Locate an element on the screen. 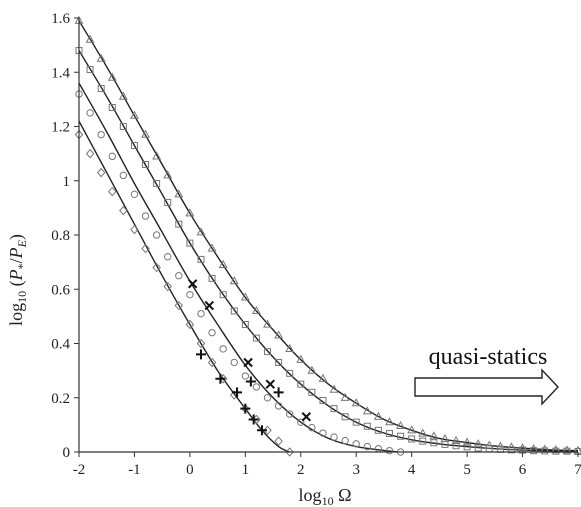  y-tick-label: 1.2 is located at coordinates (60, 128).